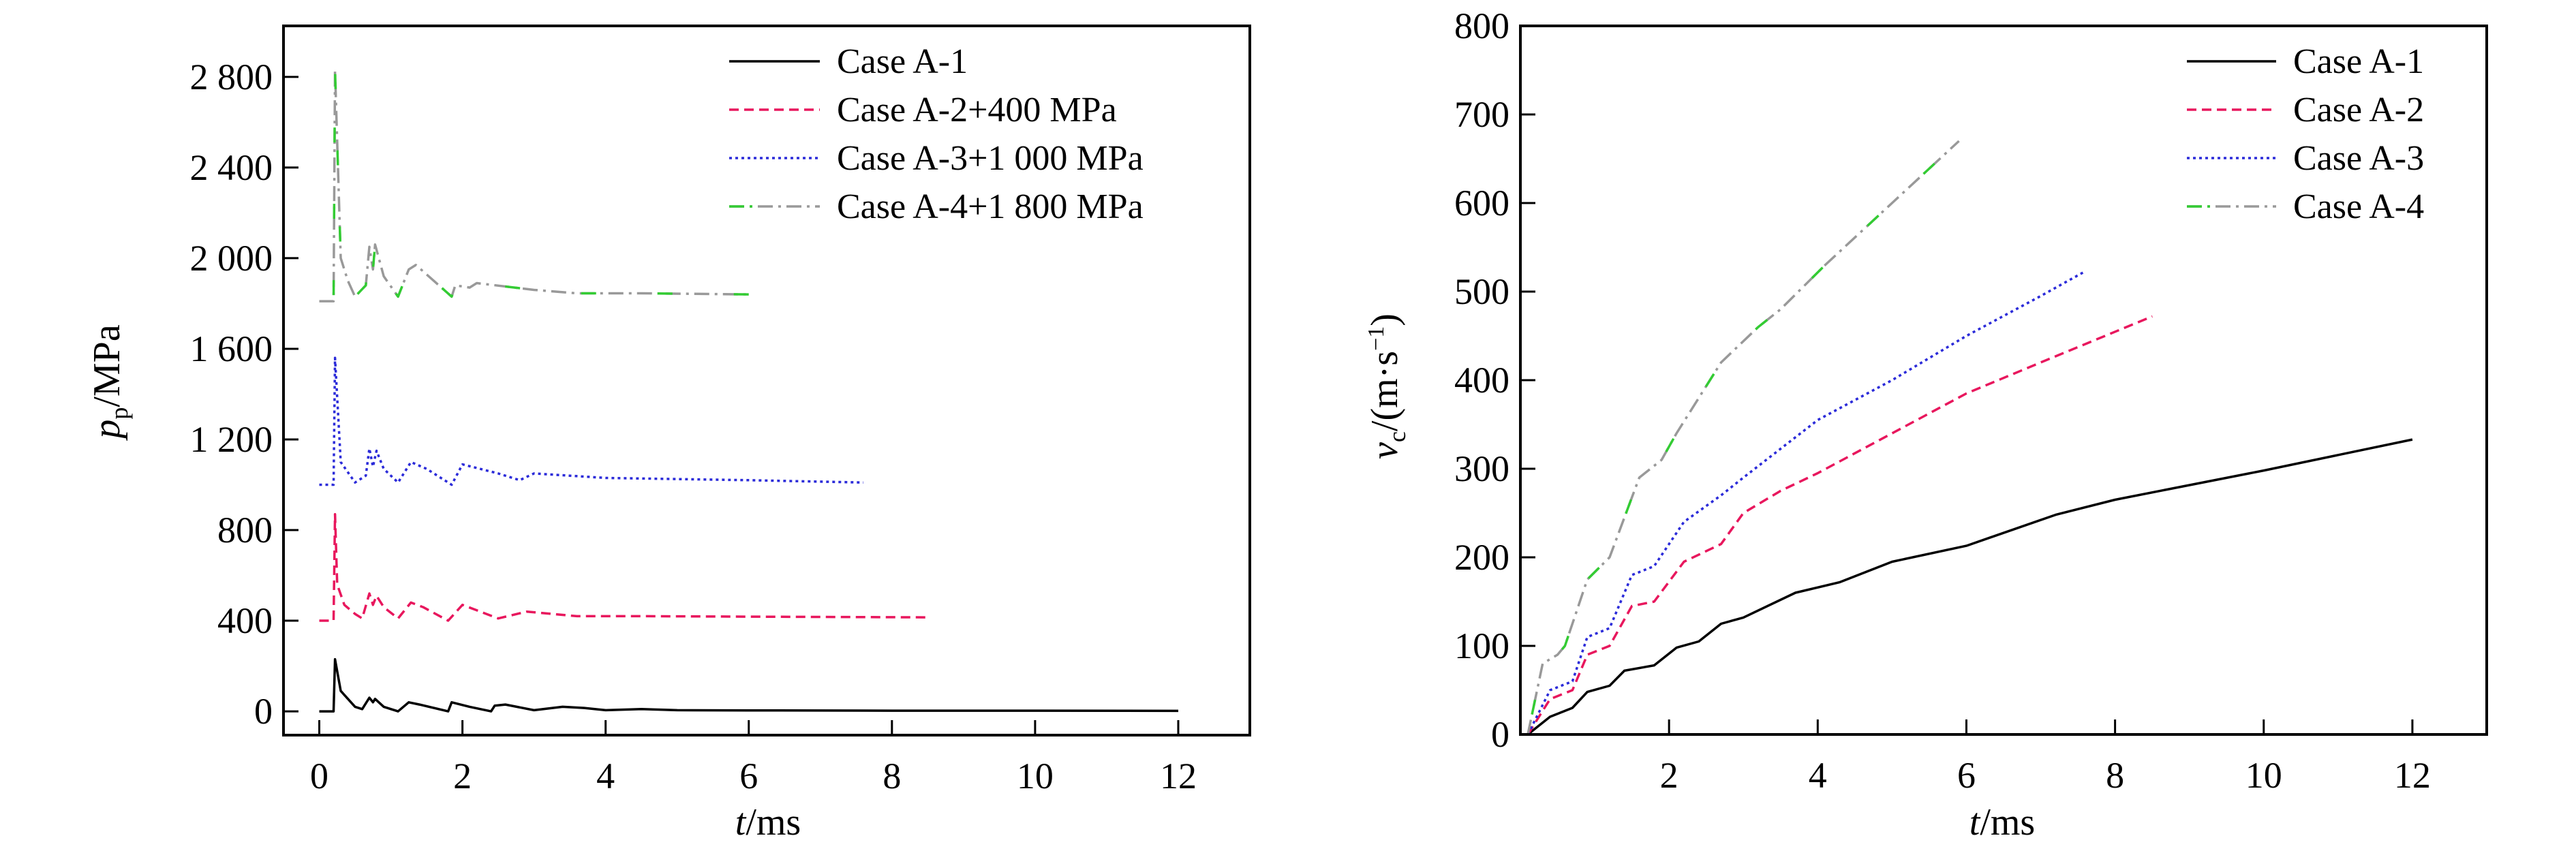  Describe the element at coordinates (231, 77) in the screenshot. I see `y-tick-label: 2 800` at that location.